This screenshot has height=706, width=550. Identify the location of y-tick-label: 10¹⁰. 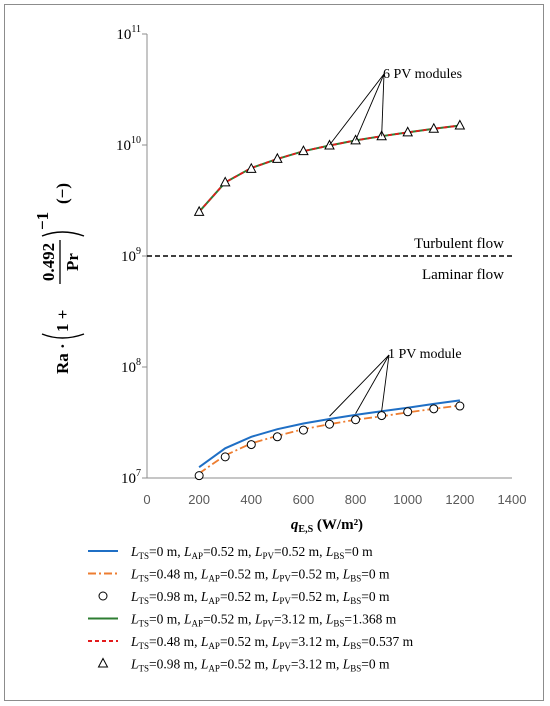
(128, 144).